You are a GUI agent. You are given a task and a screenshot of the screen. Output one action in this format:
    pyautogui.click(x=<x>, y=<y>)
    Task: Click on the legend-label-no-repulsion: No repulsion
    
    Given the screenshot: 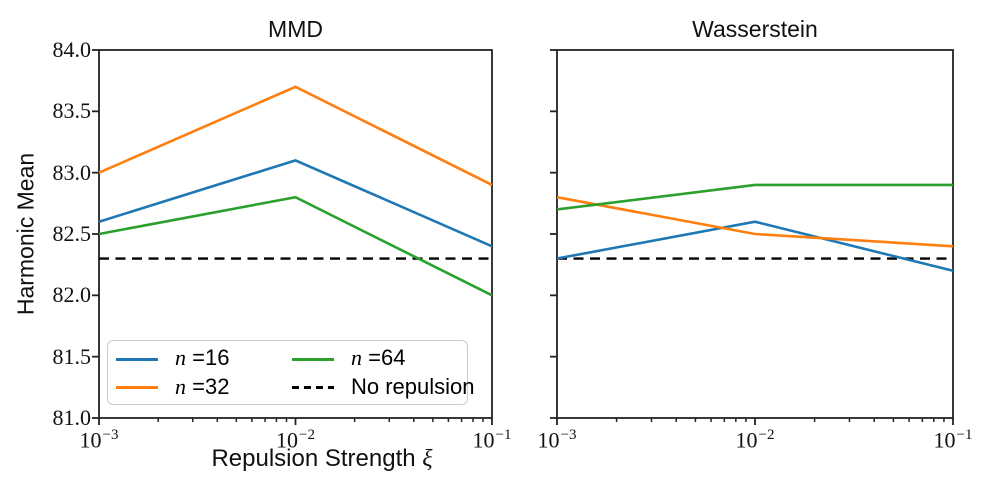 What is the action you would take?
    pyautogui.click(x=413, y=386)
    